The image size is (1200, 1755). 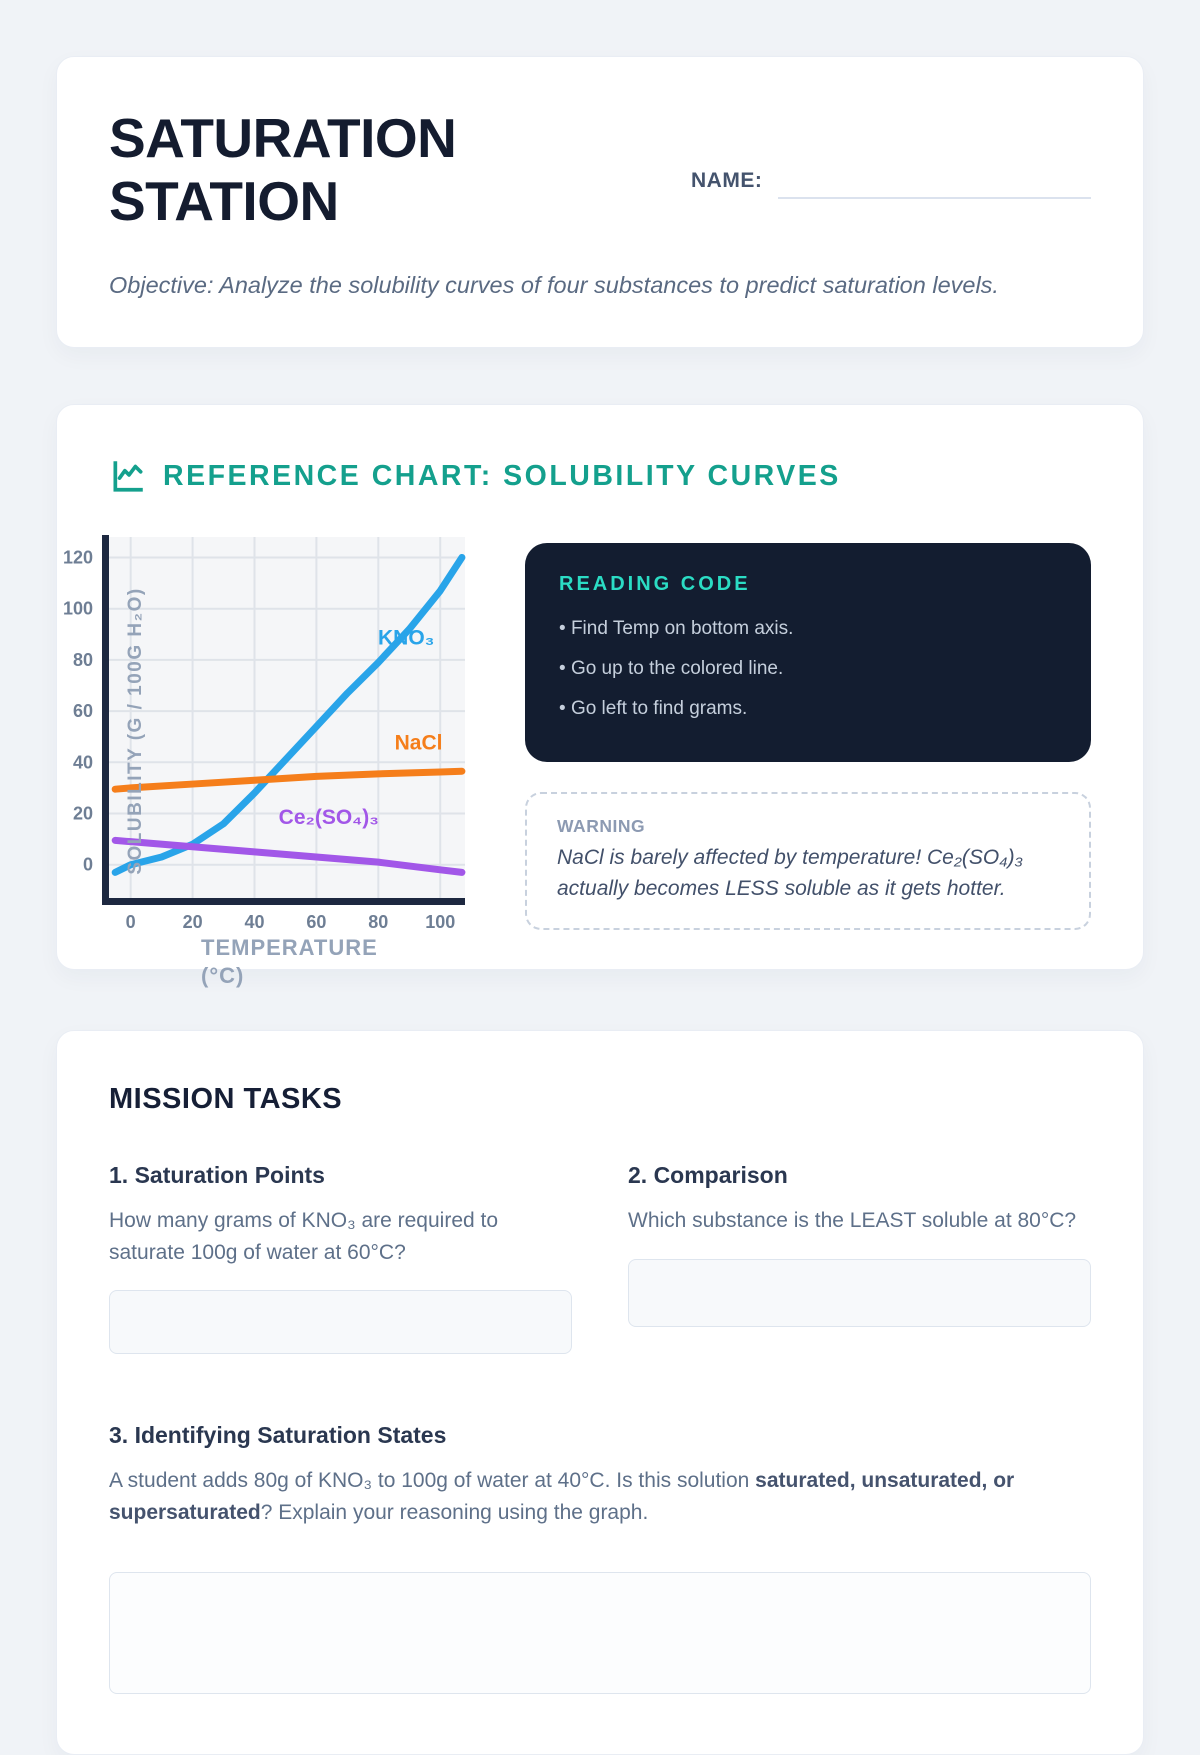 I want to click on section-heading-text: REFERENCE CHART: SOLUBILITY CURVES, so click(x=502, y=475).